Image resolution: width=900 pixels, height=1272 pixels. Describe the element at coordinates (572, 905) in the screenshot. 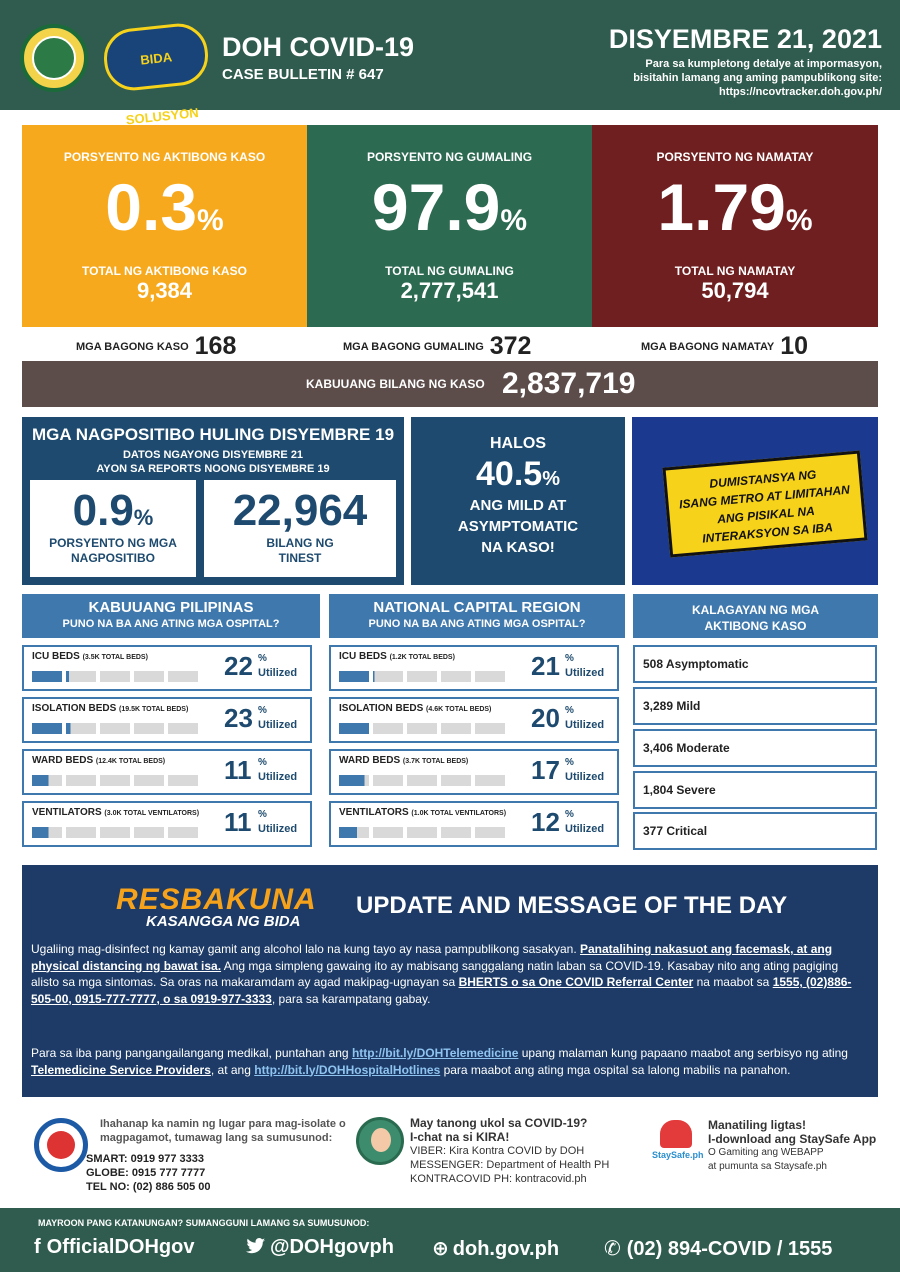

I see `message-title: UPDATE AND MESSAGE OF THE DAY` at that location.